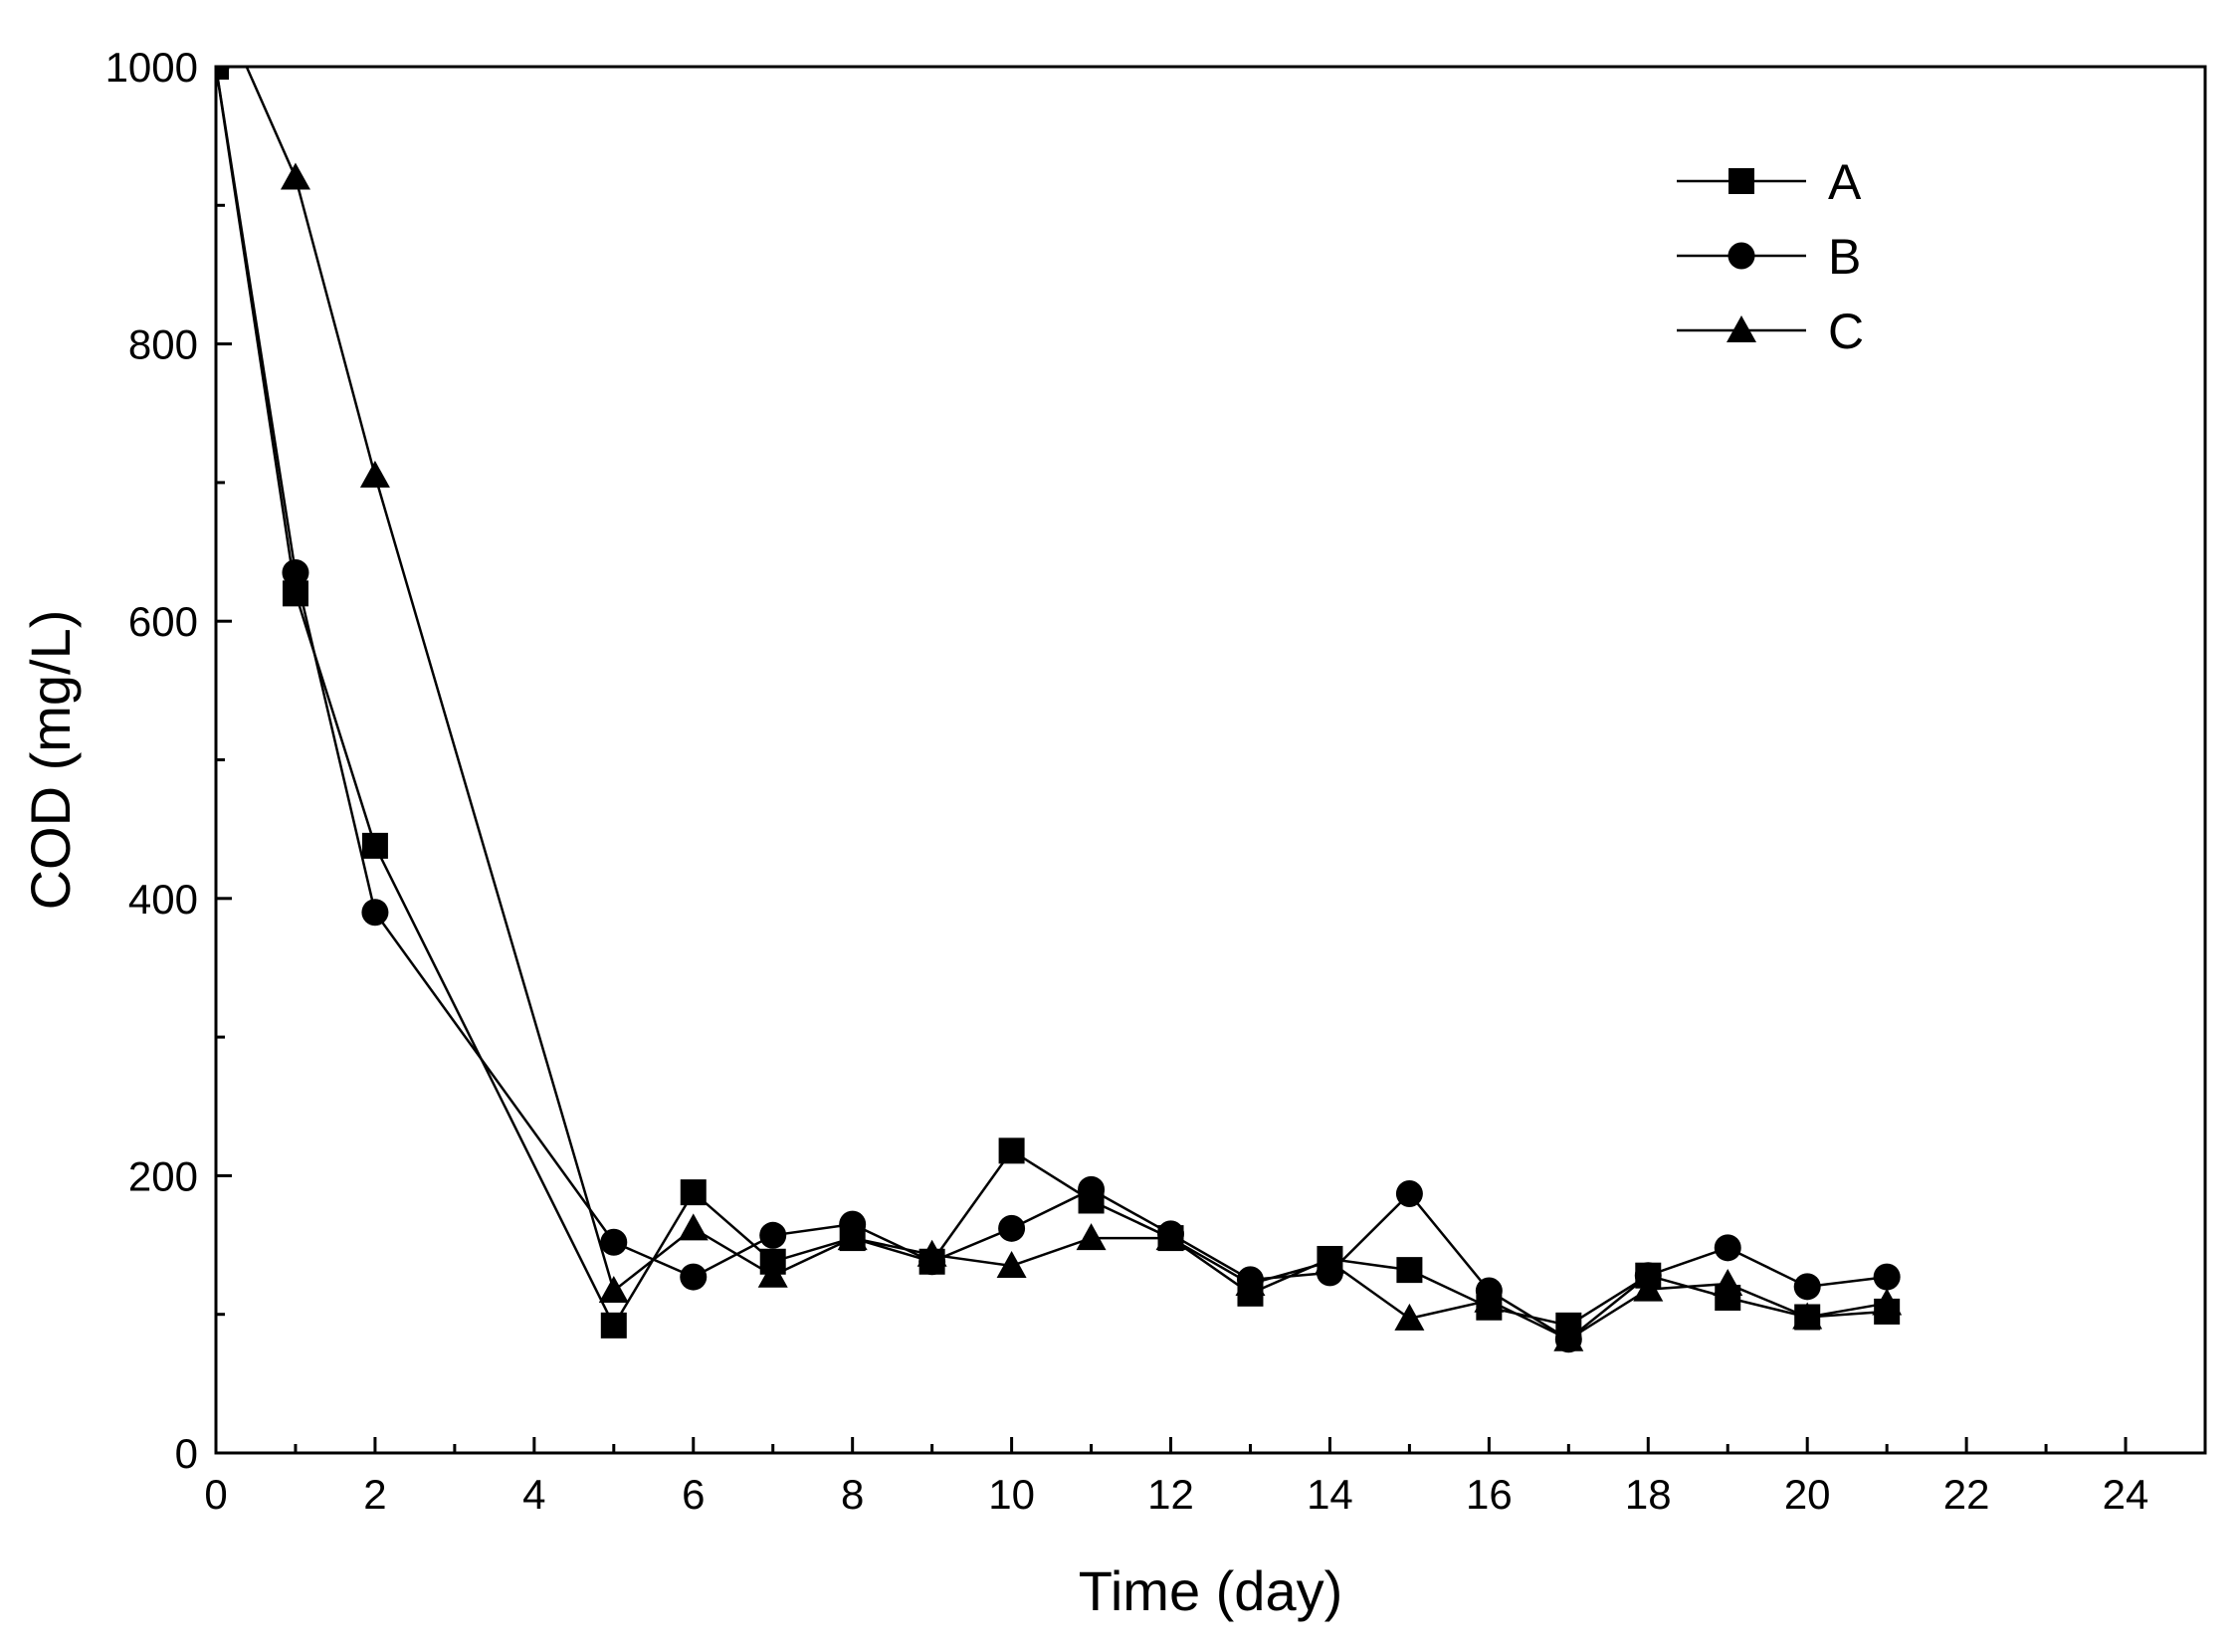 The width and height of the screenshot is (2236, 1652). I want to click on x-tick-label: 18, so click(1649, 1494).